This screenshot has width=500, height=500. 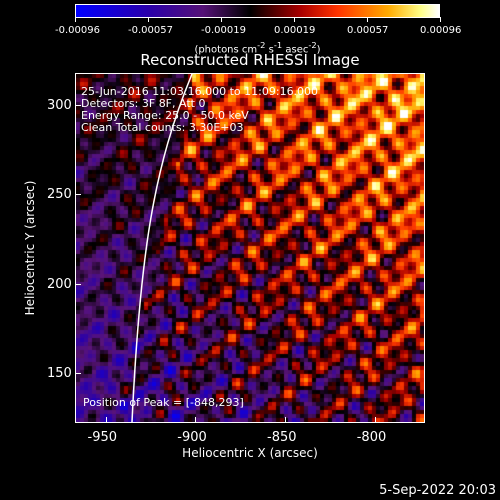 I want to click on x-axis-label: Heliocentric X (arcsec), so click(x=250, y=453).